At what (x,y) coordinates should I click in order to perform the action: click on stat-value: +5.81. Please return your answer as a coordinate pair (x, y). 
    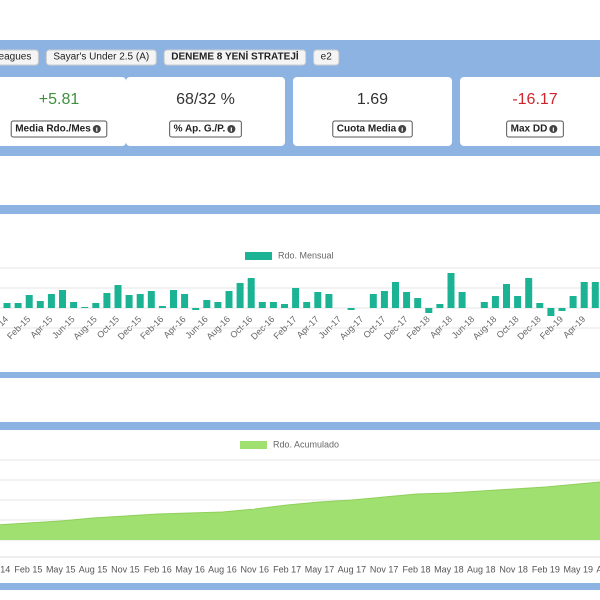
    Looking at the image, I should click on (59, 99).